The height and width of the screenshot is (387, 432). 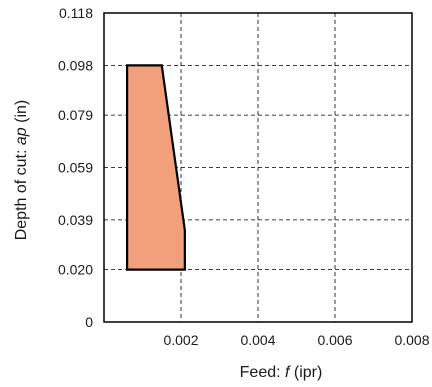 I want to click on y-tick-label: 0.039, so click(x=75, y=220).